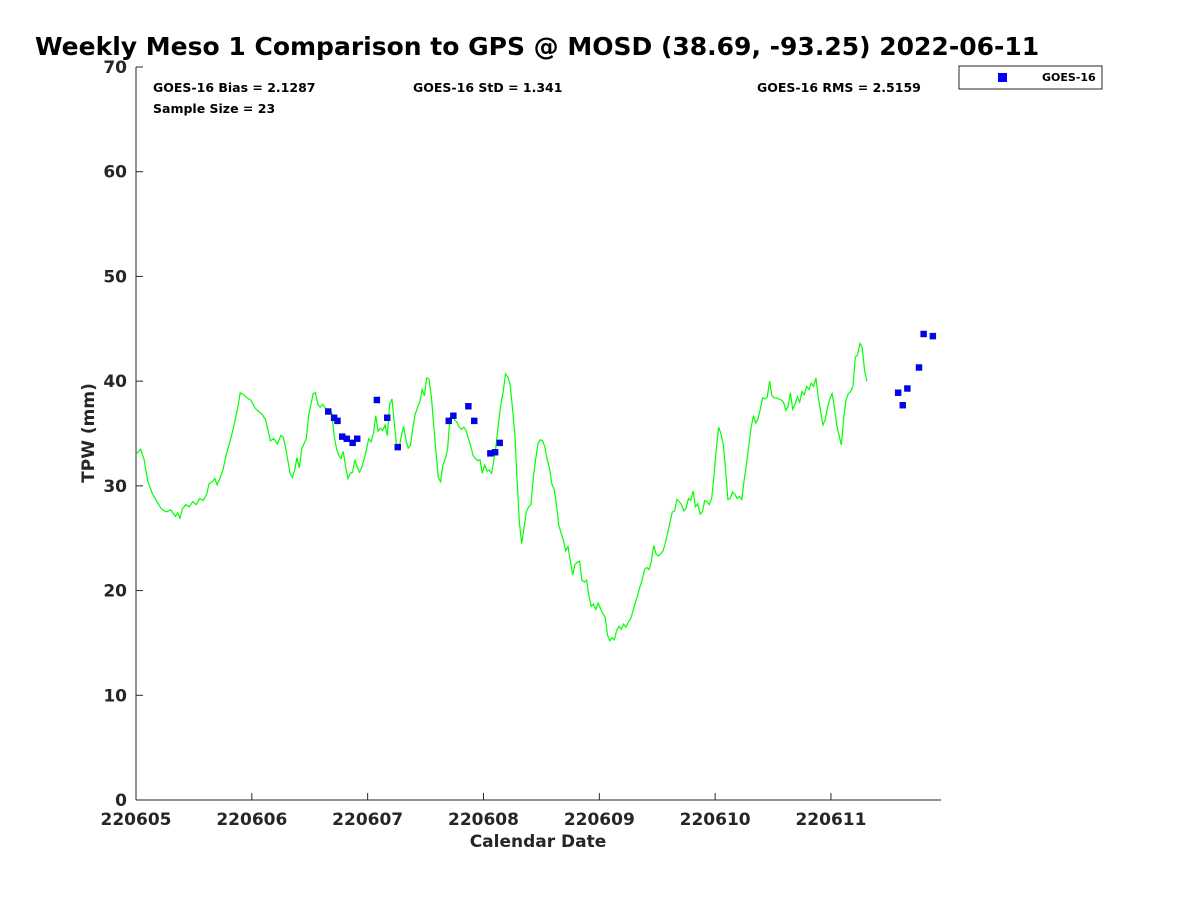 The width and height of the screenshot is (1200, 900). What do you see at coordinates (599, 820) in the screenshot?
I see `x-tick-label: 220609` at bounding box center [599, 820].